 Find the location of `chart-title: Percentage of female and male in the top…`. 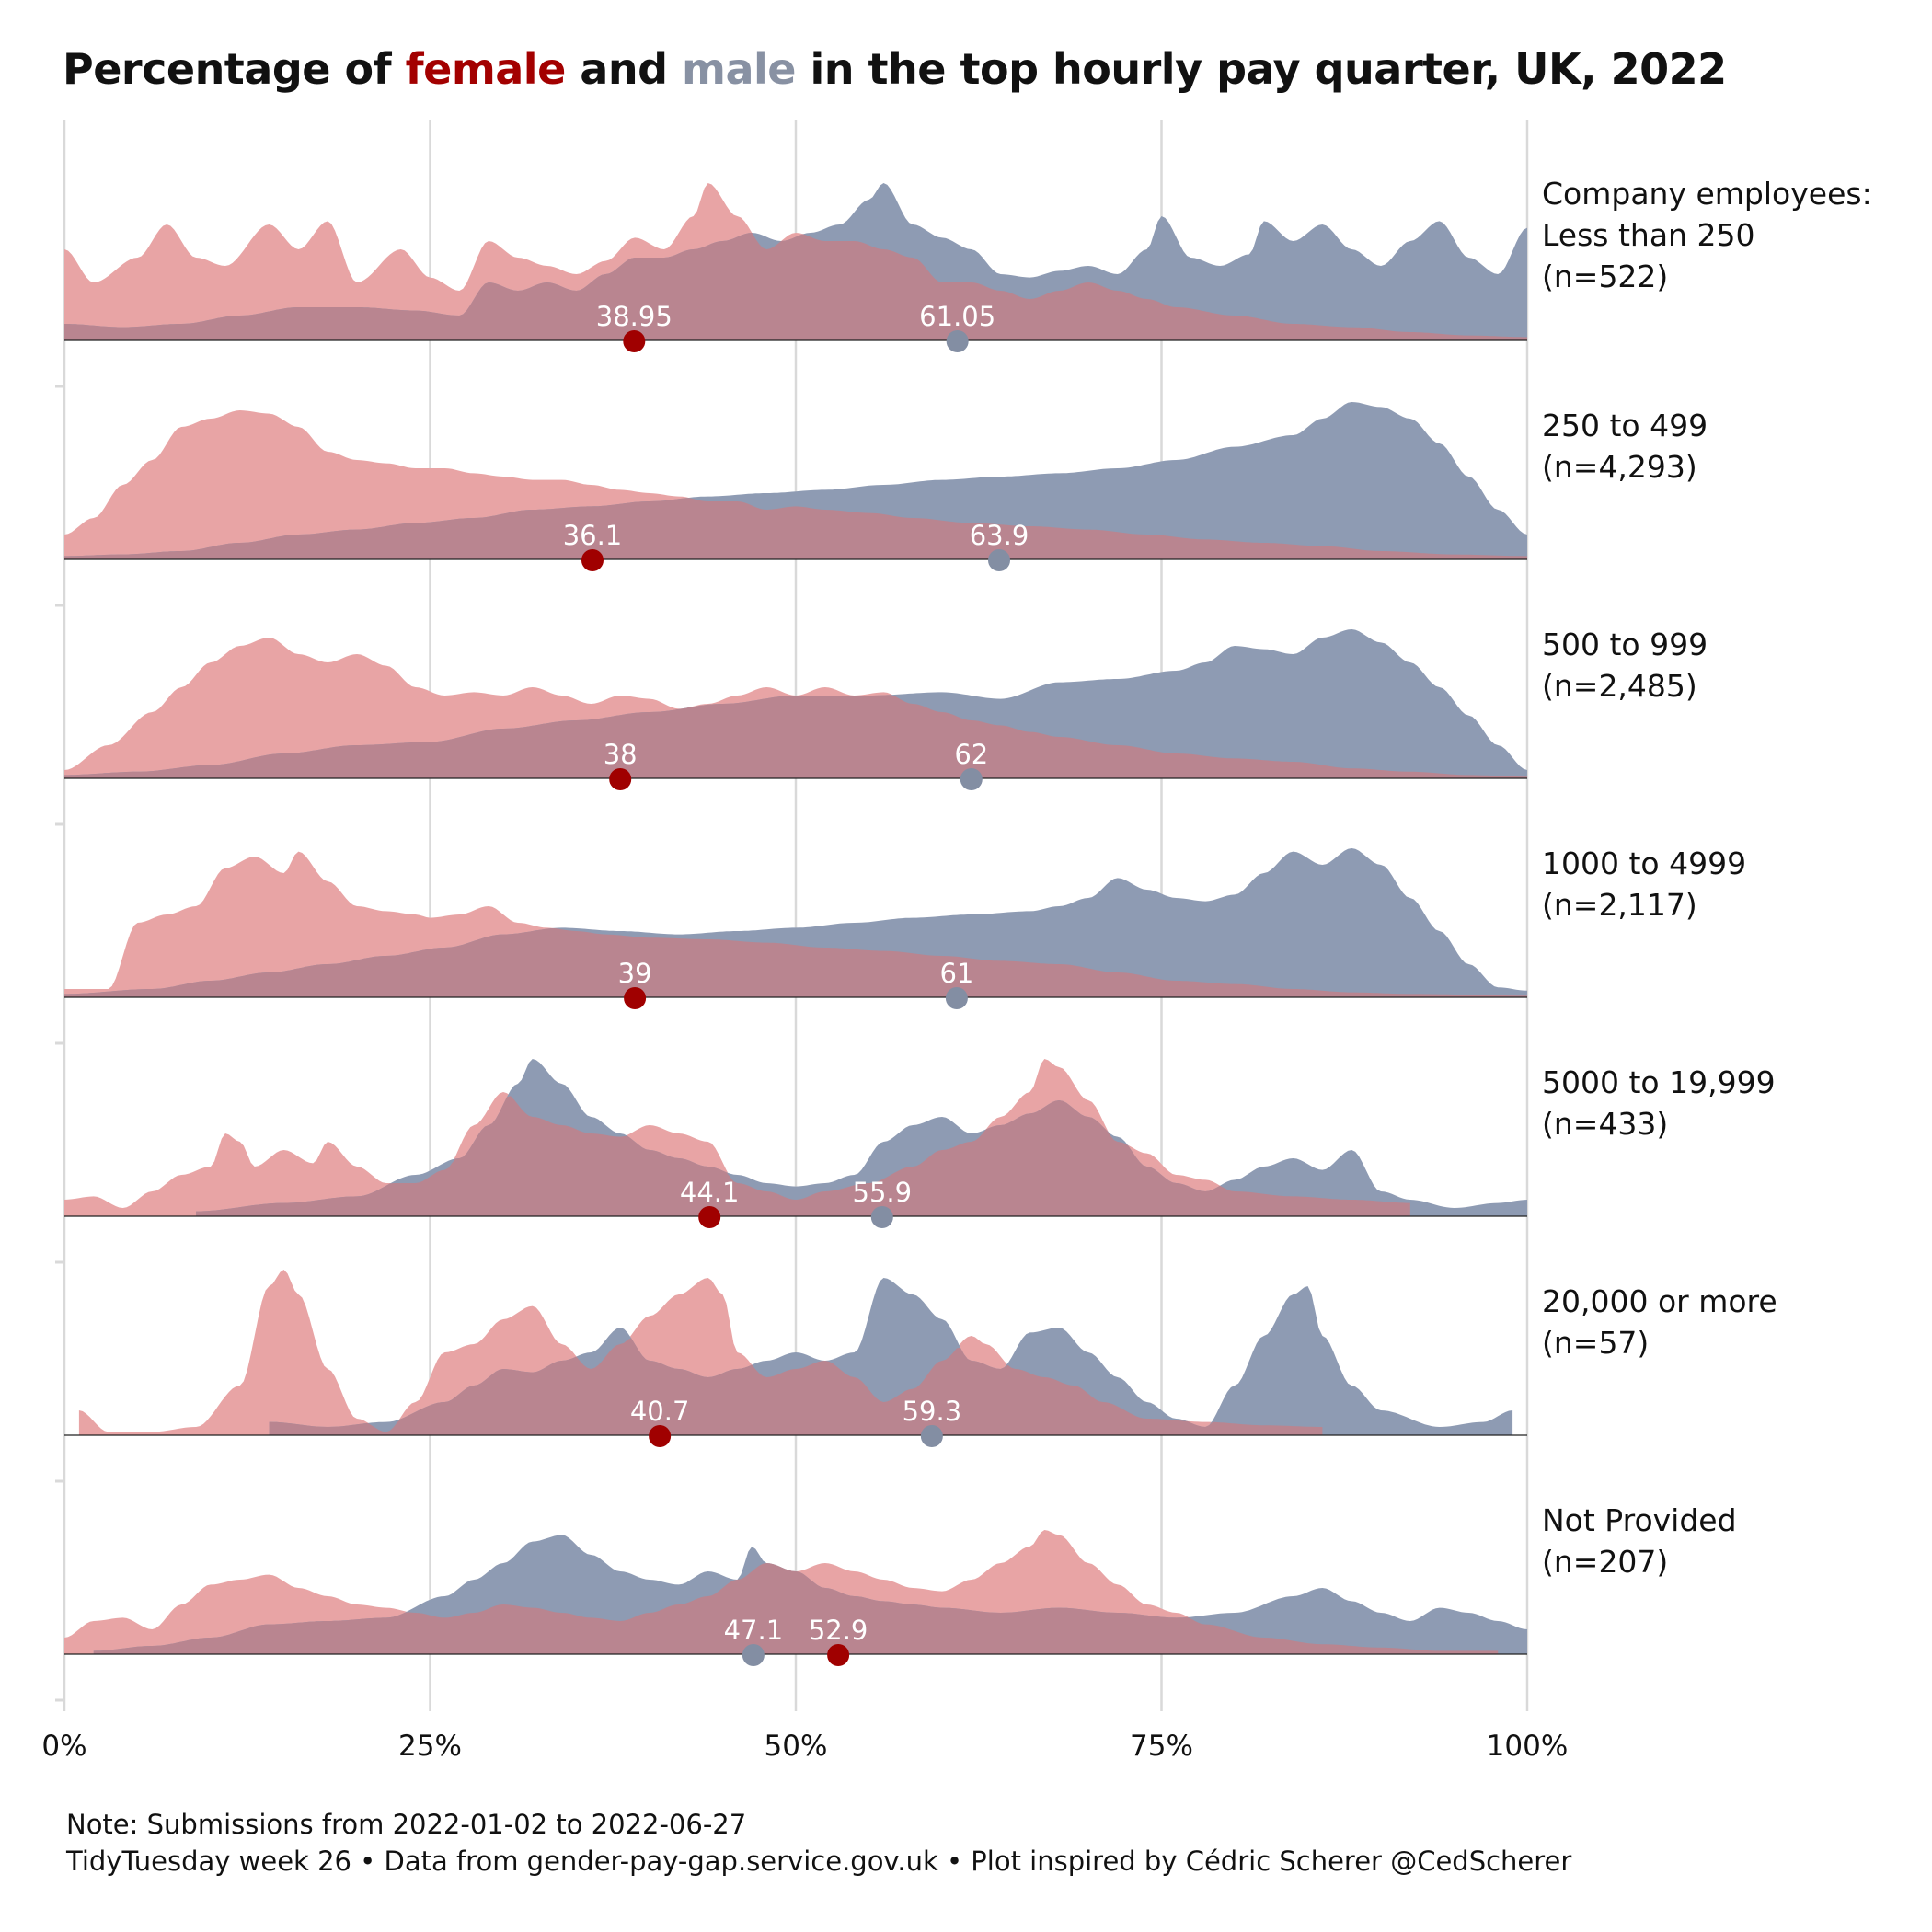

chart-title: Percentage of female and male in the top… is located at coordinates (895, 69).